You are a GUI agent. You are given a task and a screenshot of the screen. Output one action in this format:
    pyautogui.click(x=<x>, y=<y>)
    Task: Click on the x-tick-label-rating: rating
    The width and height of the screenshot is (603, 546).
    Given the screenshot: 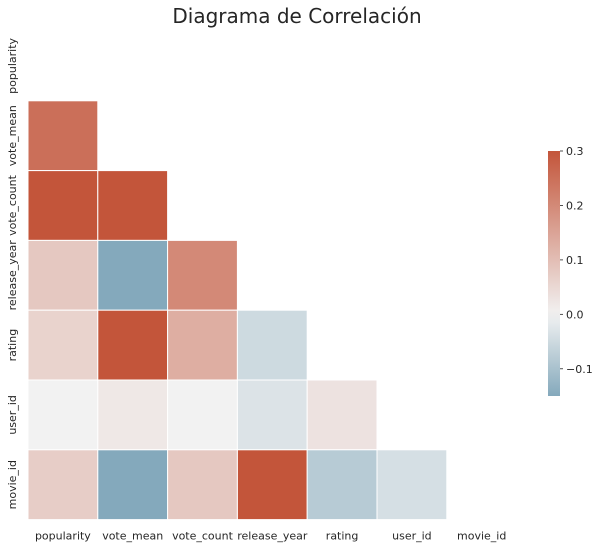 What is the action you would take?
    pyautogui.click(x=342, y=536)
    